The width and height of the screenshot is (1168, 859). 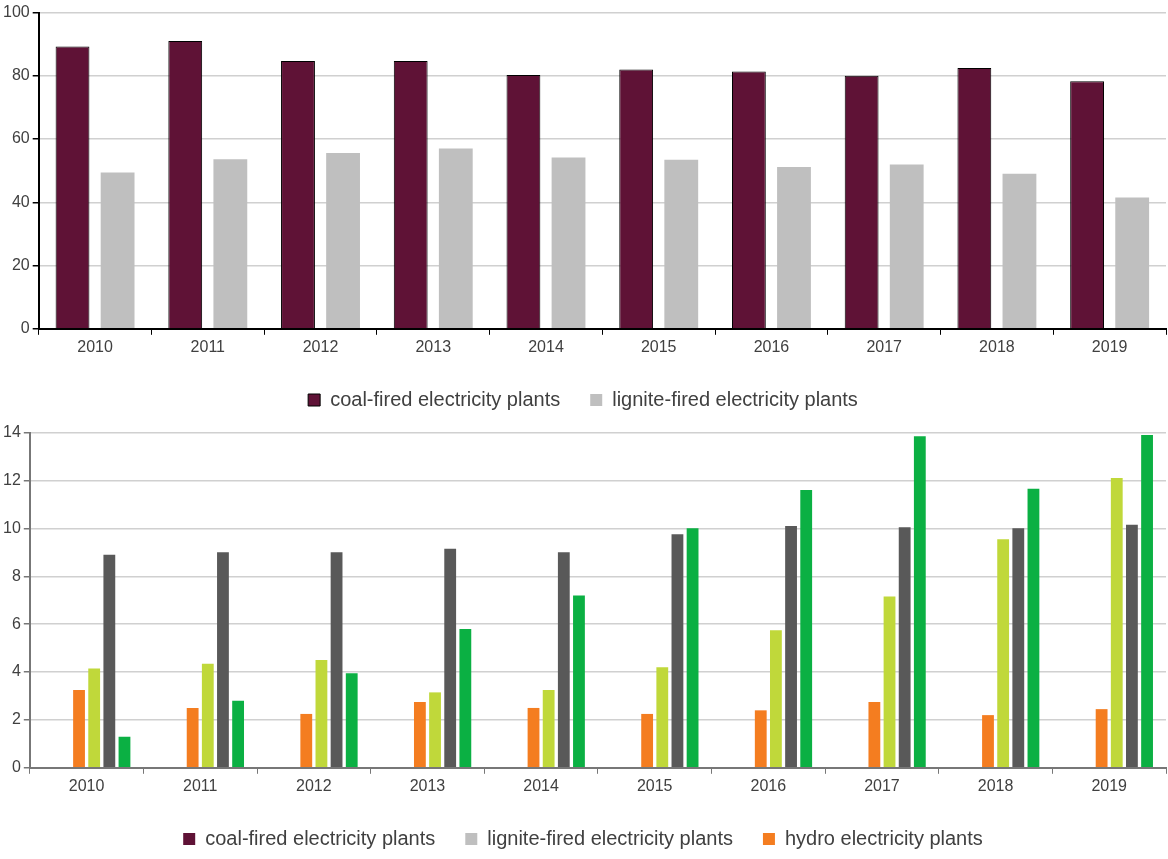 I want to click on legend-label: hydro electricity plants, so click(x=883, y=837).